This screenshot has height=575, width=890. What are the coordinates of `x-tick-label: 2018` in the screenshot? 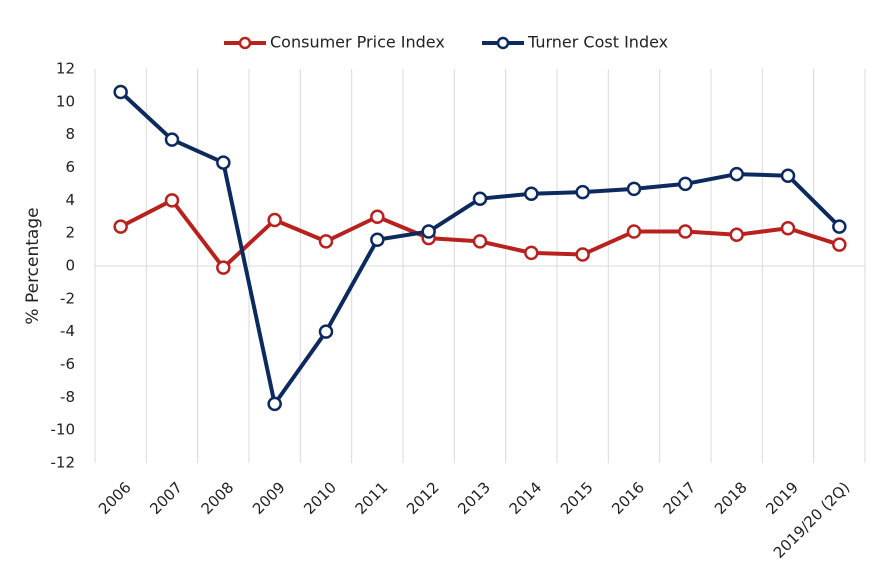 It's located at (731, 498).